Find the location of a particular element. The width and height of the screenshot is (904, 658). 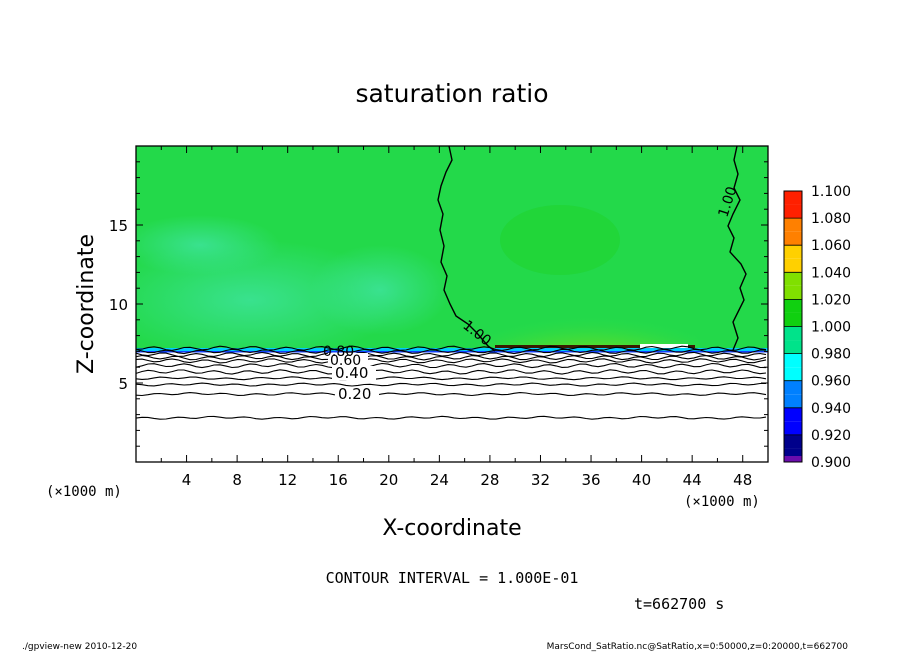

contour-label-0.20: 0.20 is located at coordinates (354, 394).